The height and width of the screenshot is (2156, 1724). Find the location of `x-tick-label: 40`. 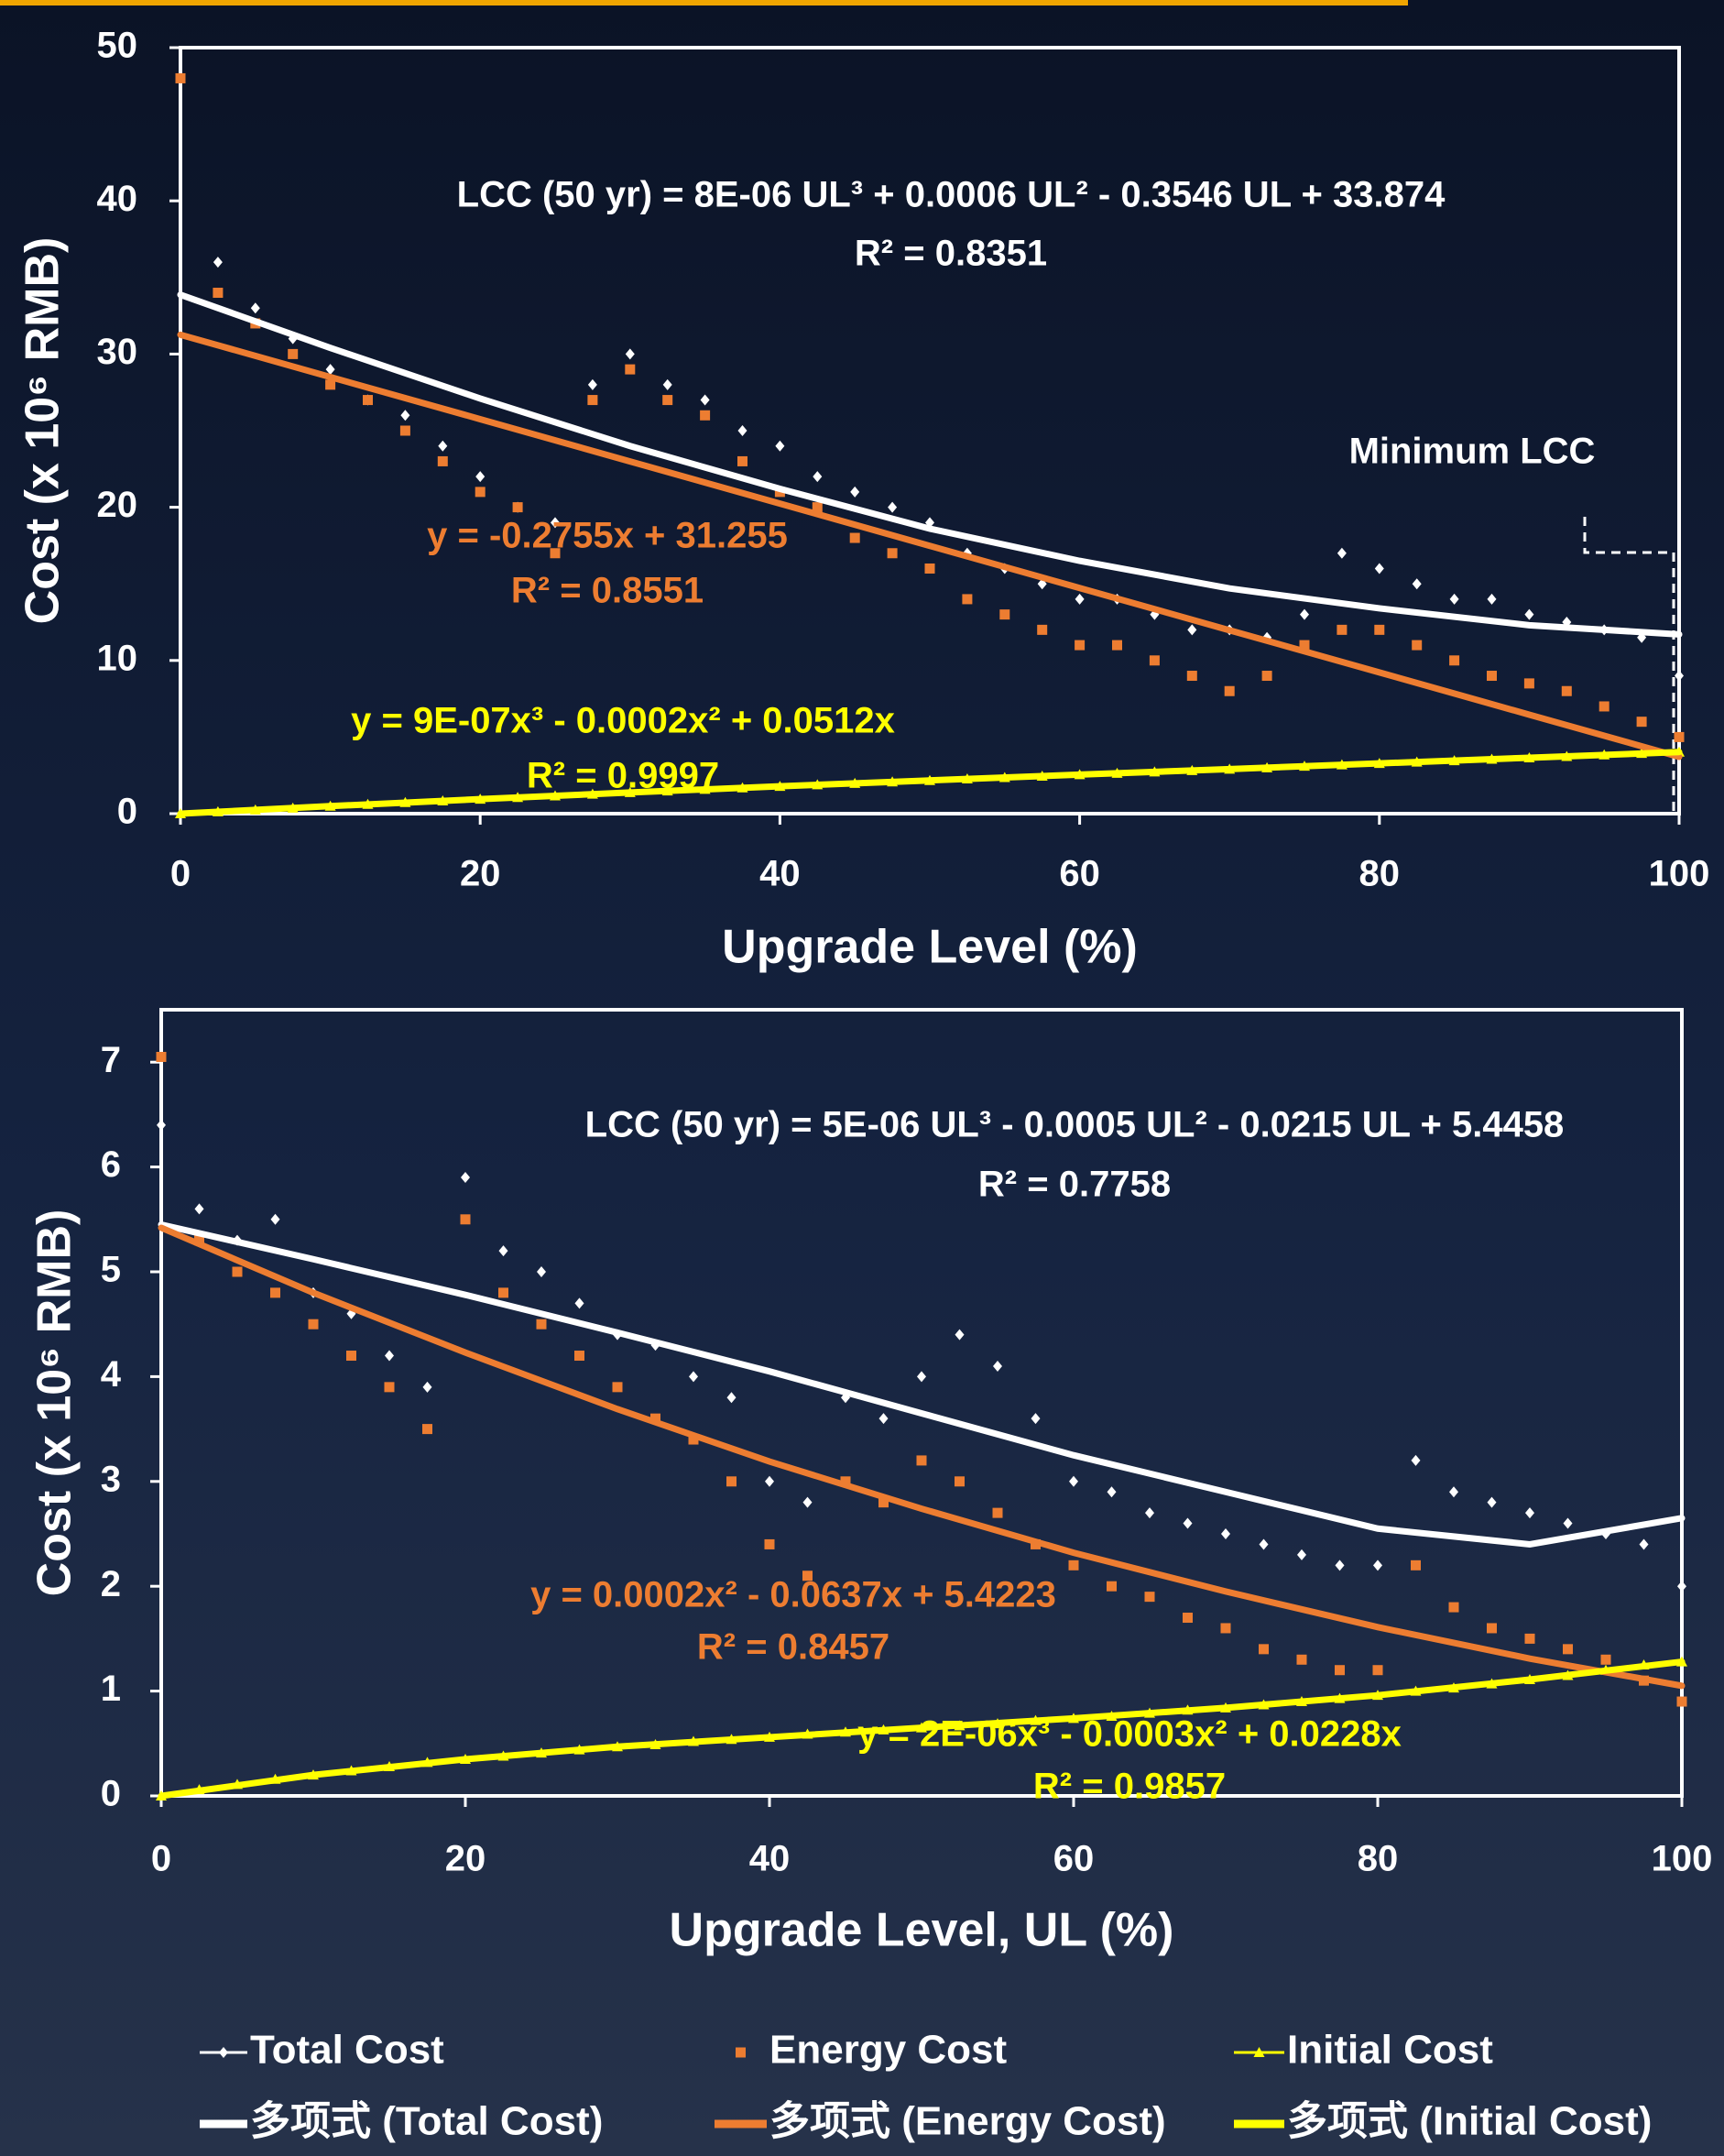

x-tick-label: 40 is located at coordinates (780, 874).